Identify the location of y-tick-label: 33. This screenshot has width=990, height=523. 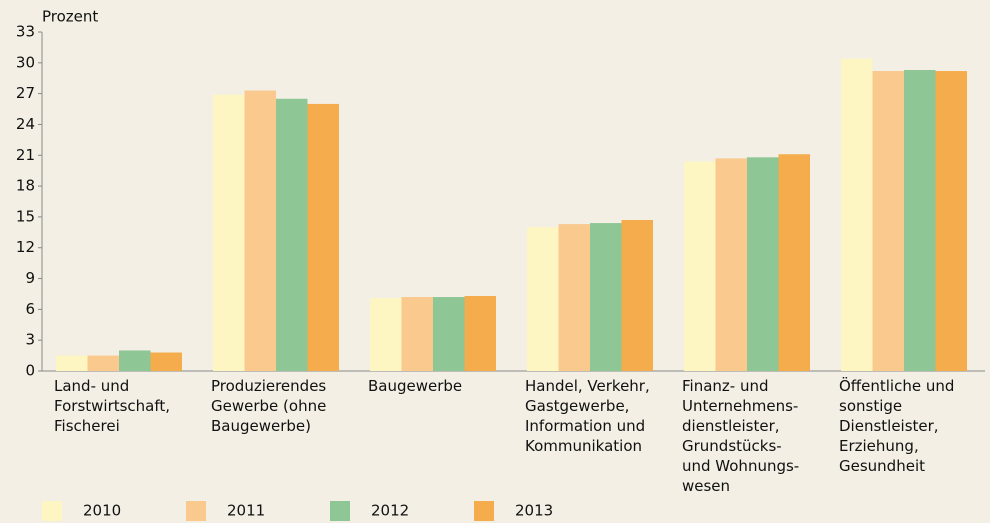
(25, 32).